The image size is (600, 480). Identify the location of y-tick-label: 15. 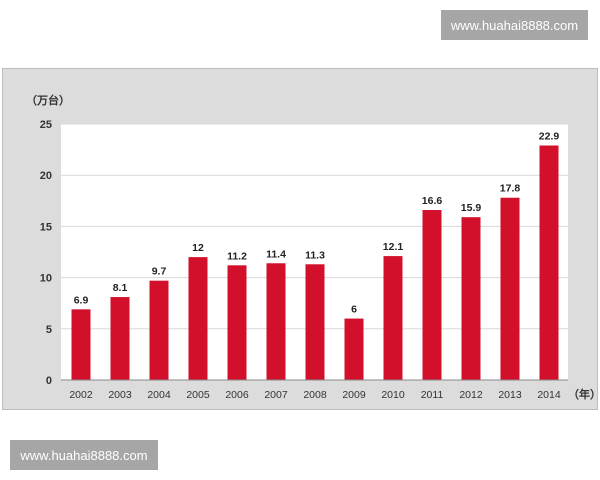
(46, 227).